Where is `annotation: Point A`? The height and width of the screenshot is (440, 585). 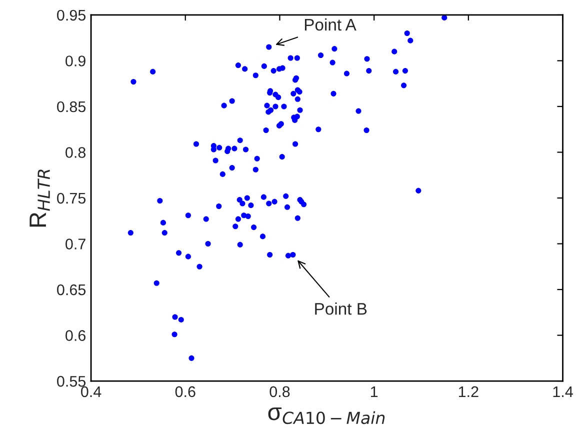 annotation: Point A is located at coordinates (330, 24).